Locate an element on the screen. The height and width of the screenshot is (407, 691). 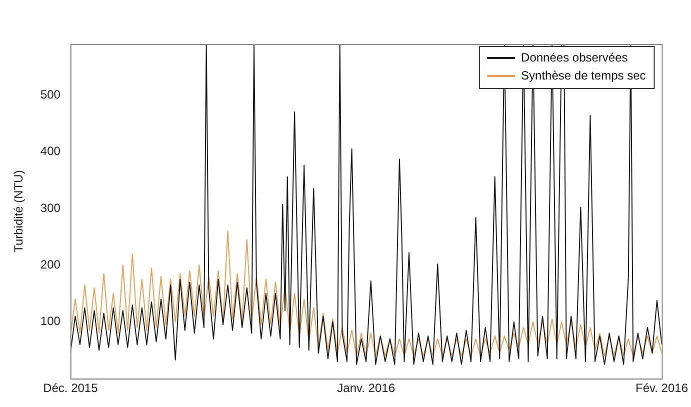
legend-label: Synthèse de temps sec is located at coordinates (583, 75).